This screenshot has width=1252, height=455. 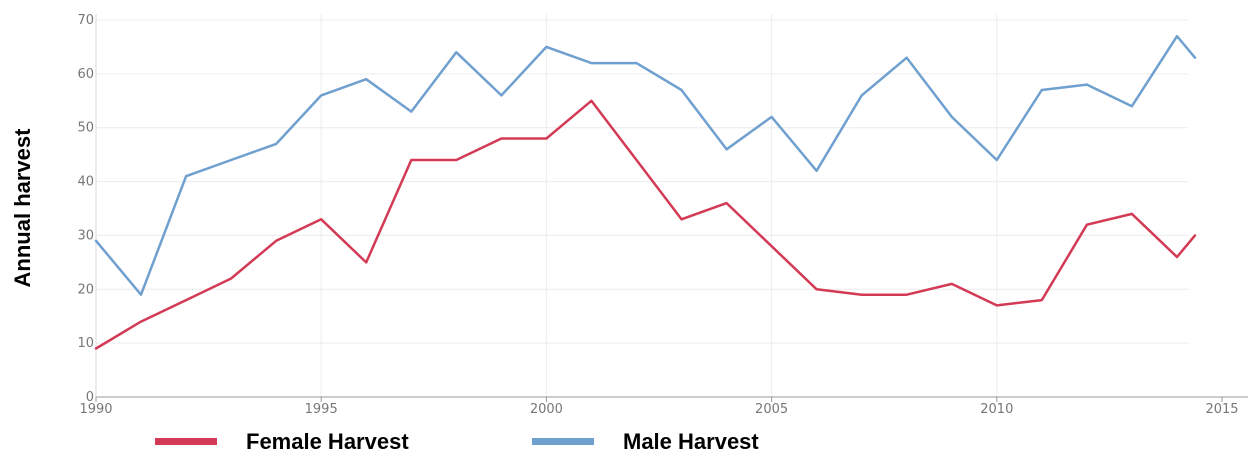 What do you see at coordinates (85, 182) in the screenshot?
I see `y-tick-label: 40` at bounding box center [85, 182].